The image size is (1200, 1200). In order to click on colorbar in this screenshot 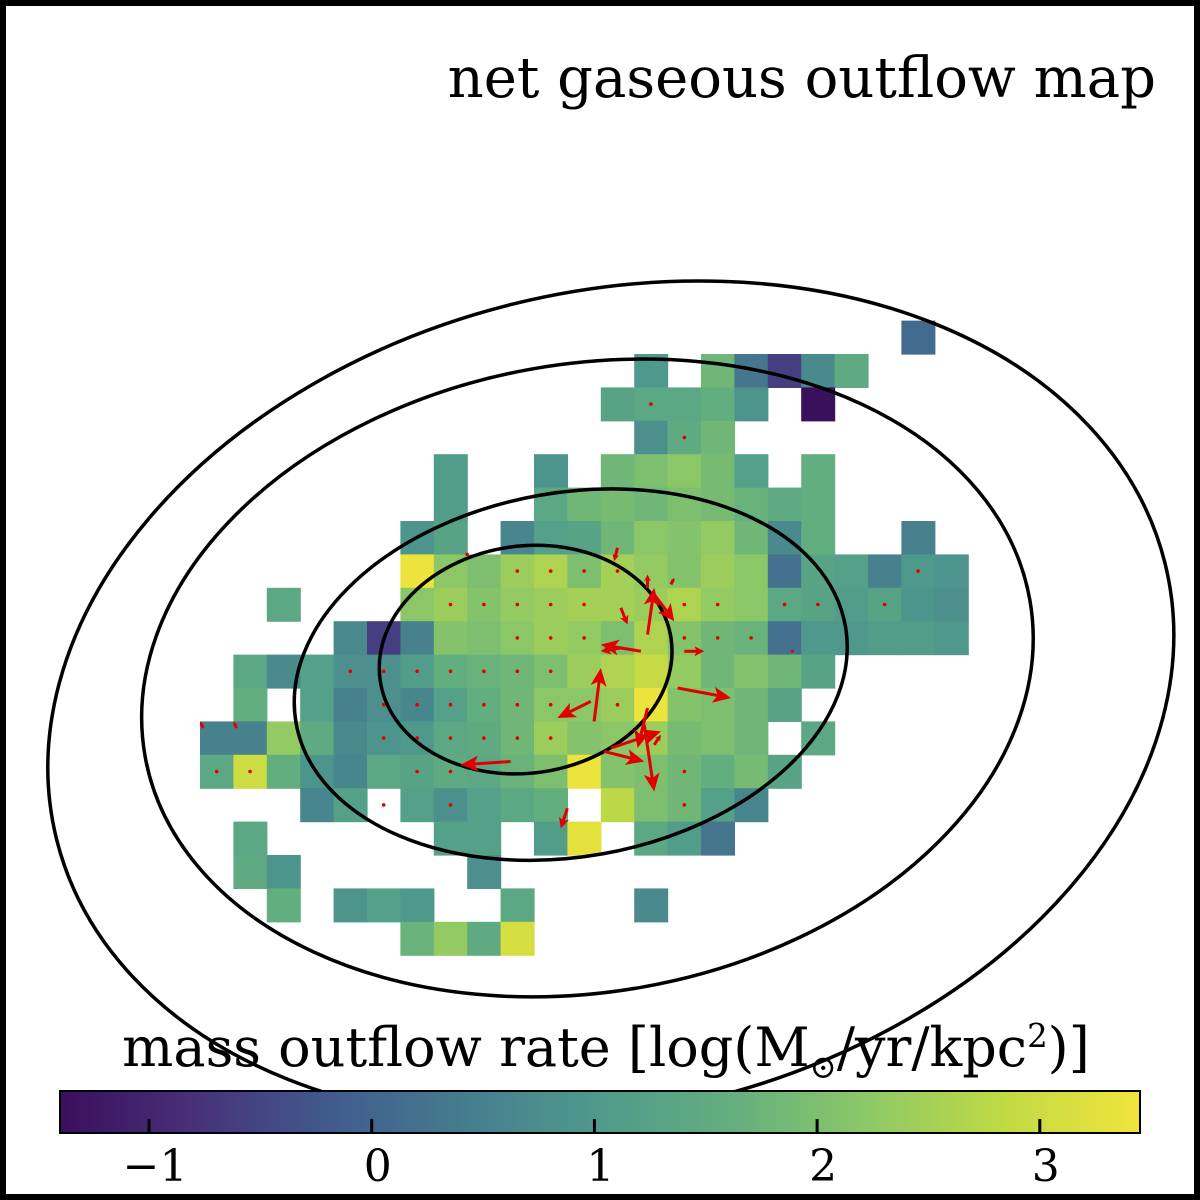, I will do `click(600, 1112)`.